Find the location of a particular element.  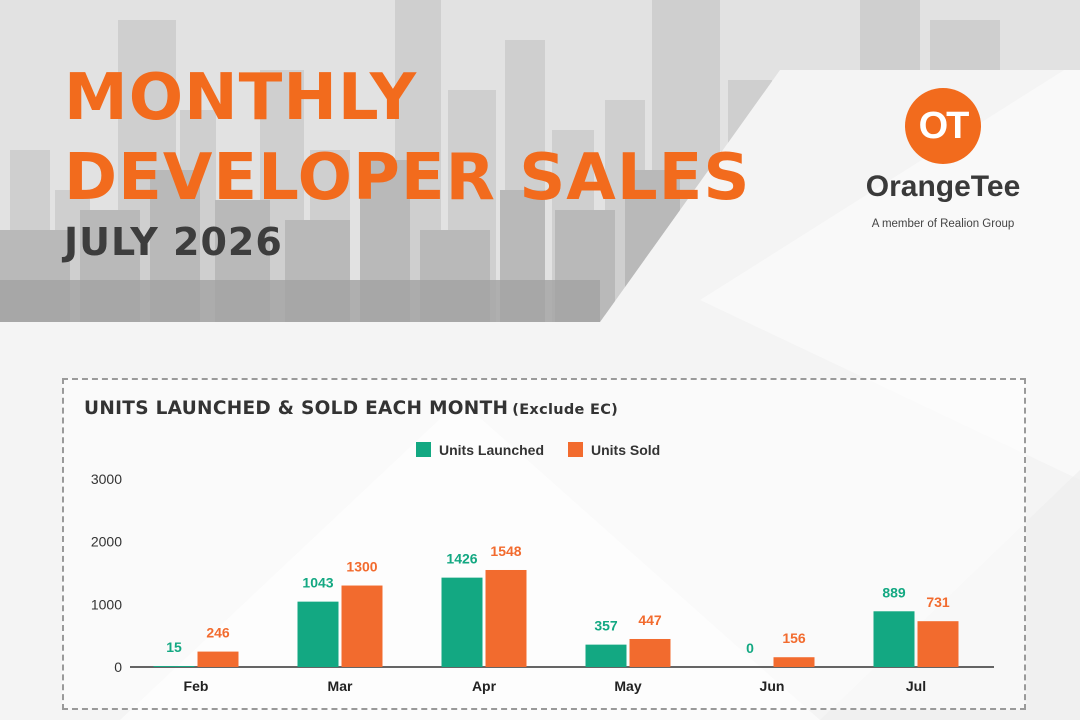

page-title: MONTHLY DEVELOPER SALES is located at coordinates (407, 138).